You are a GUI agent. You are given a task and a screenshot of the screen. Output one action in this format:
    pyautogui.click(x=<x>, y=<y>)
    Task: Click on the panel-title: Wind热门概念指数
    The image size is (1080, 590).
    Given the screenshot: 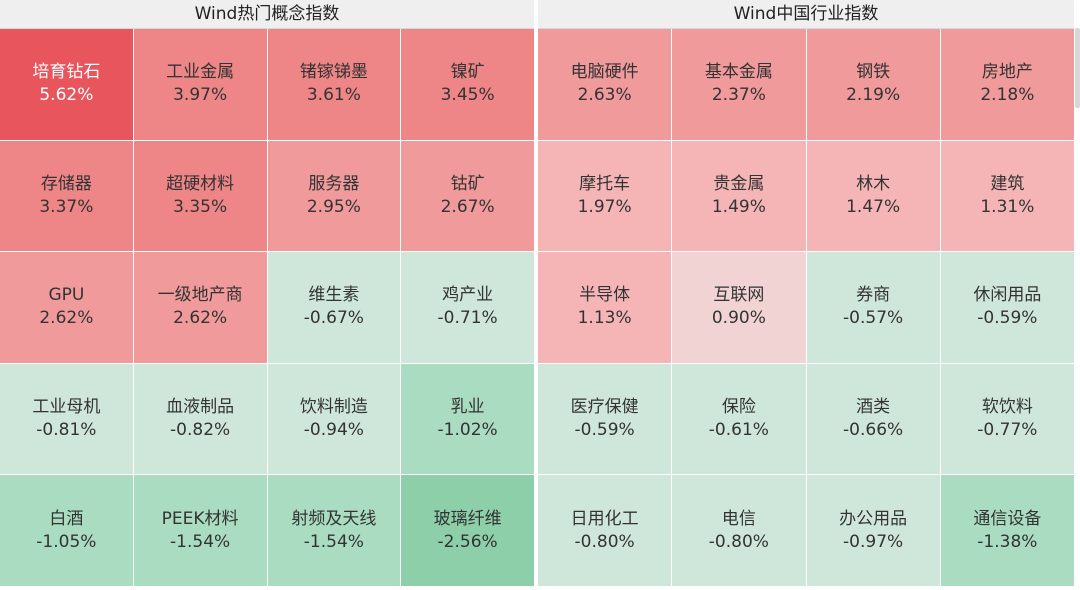 What is the action you would take?
    pyautogui.click(x=267, y=14)
    